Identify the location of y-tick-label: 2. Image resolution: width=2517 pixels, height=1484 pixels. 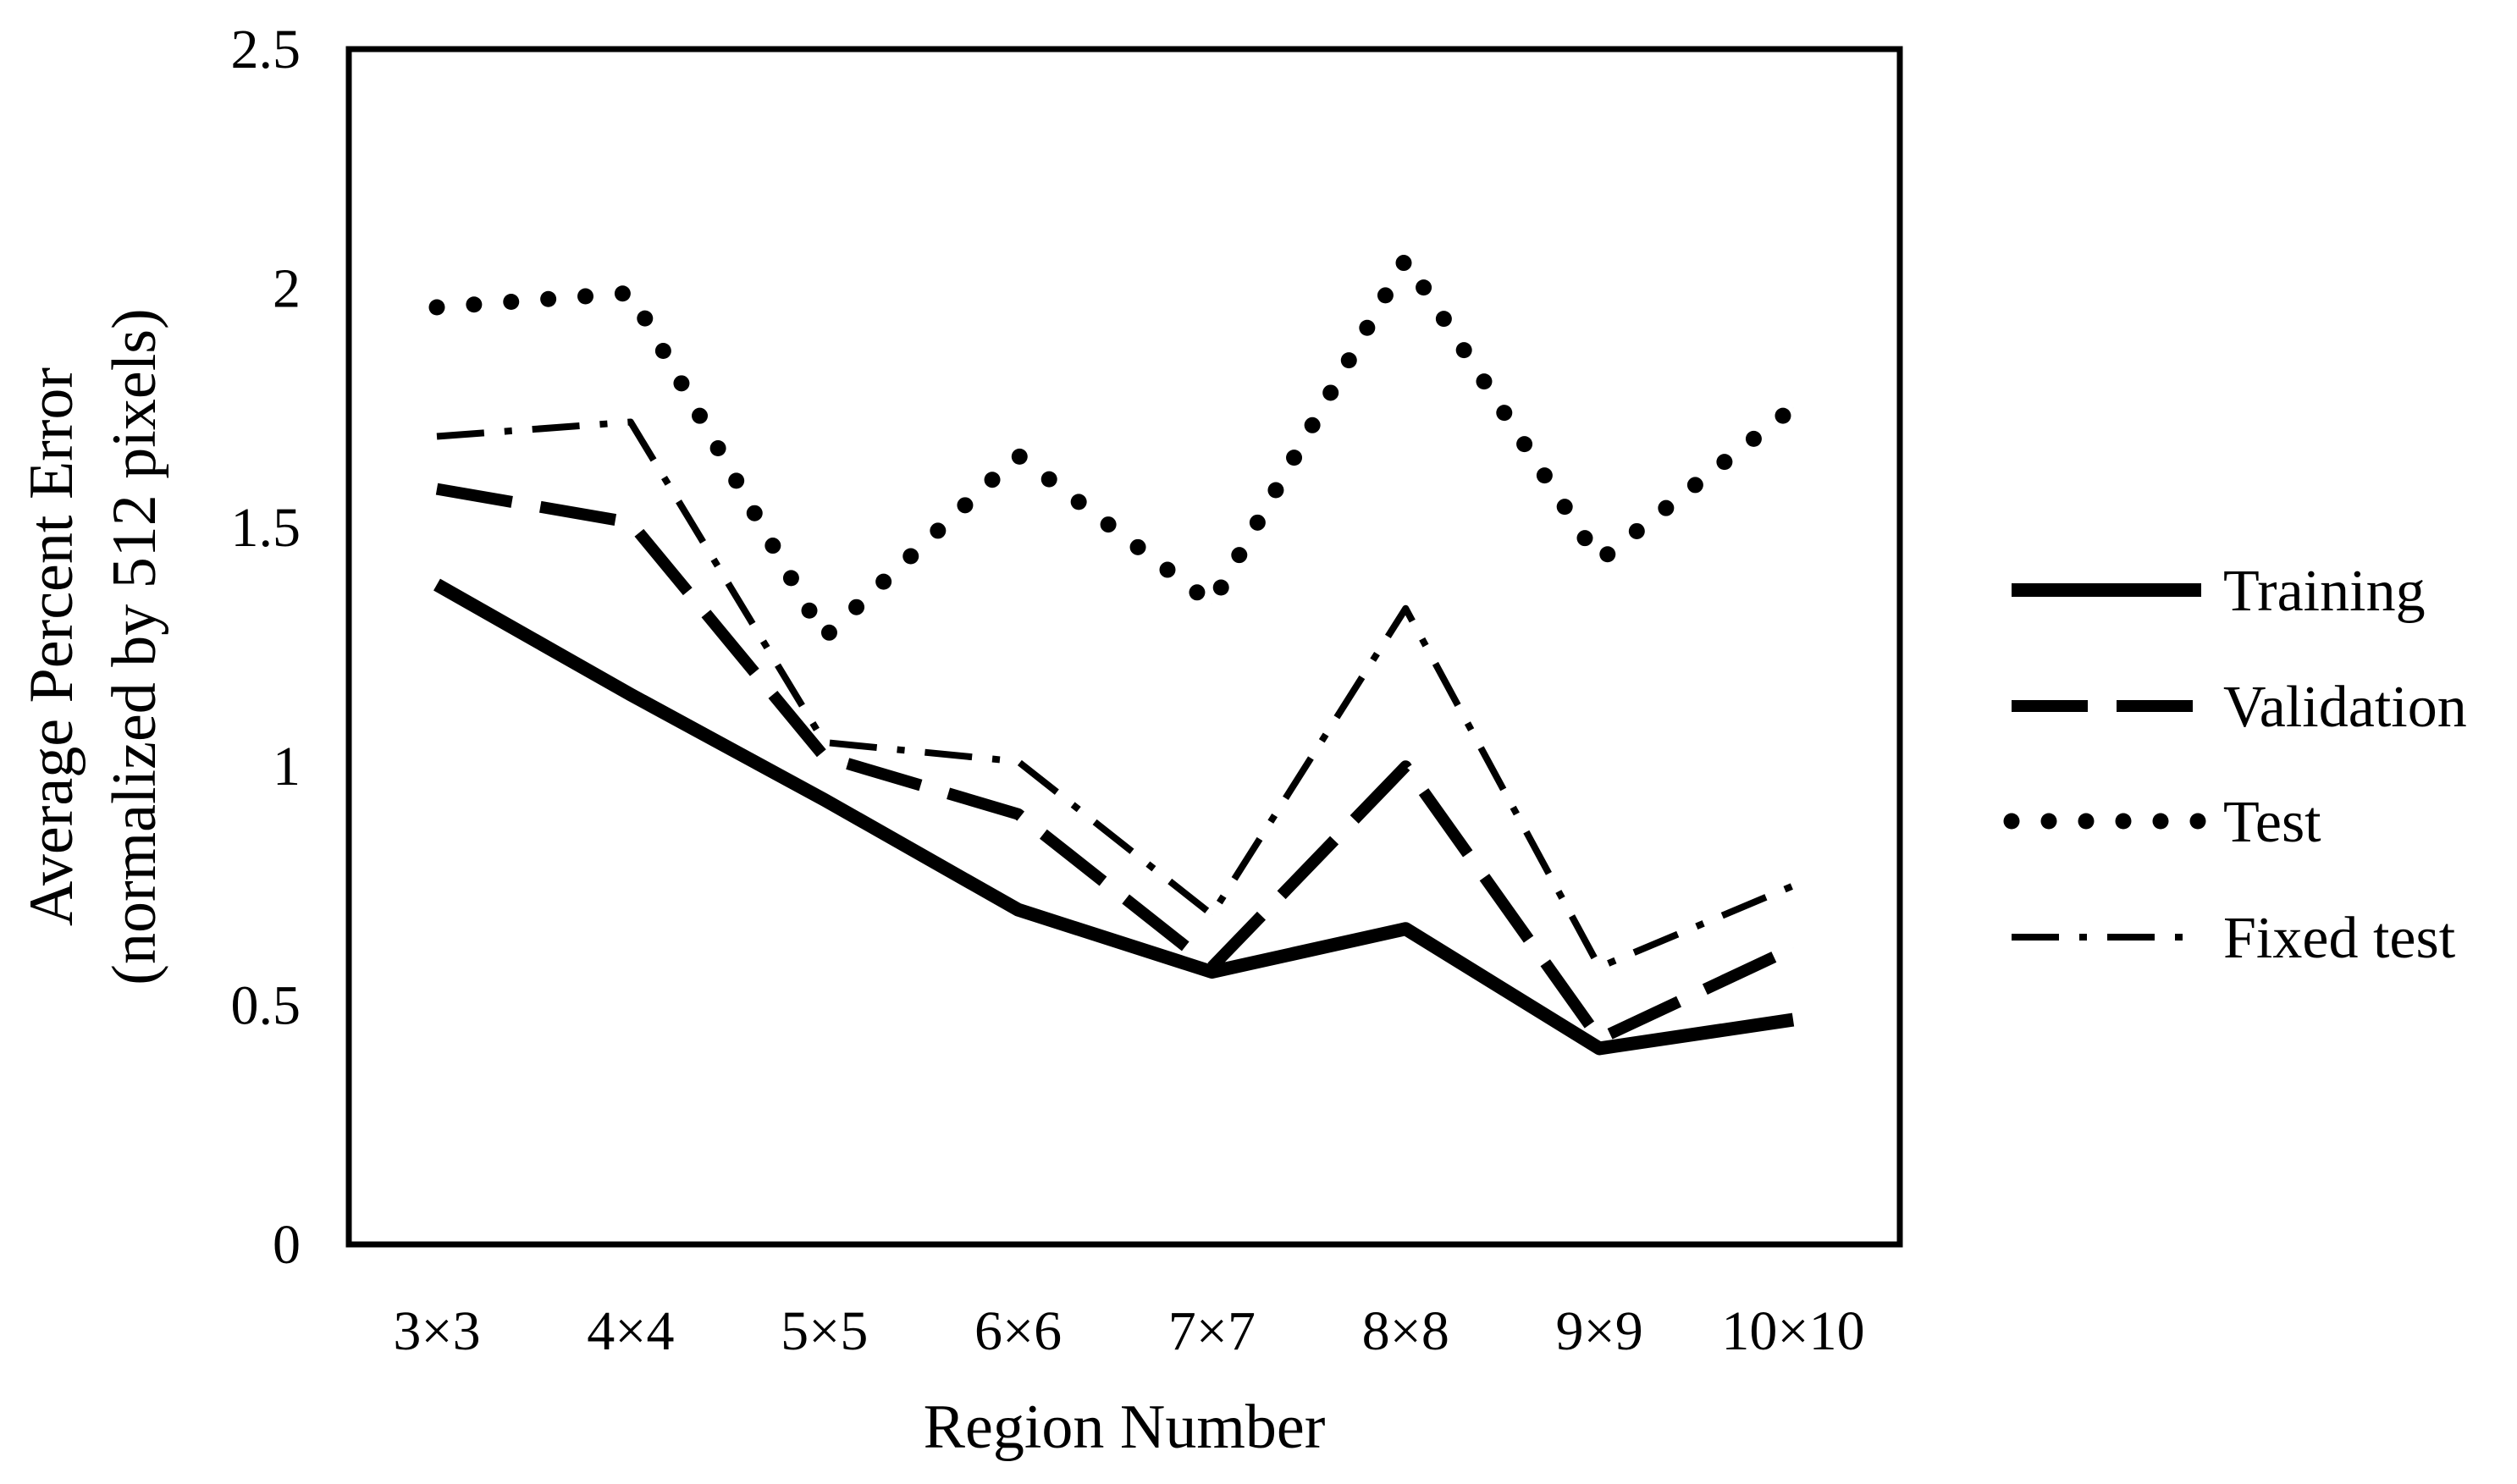
(287, 288).